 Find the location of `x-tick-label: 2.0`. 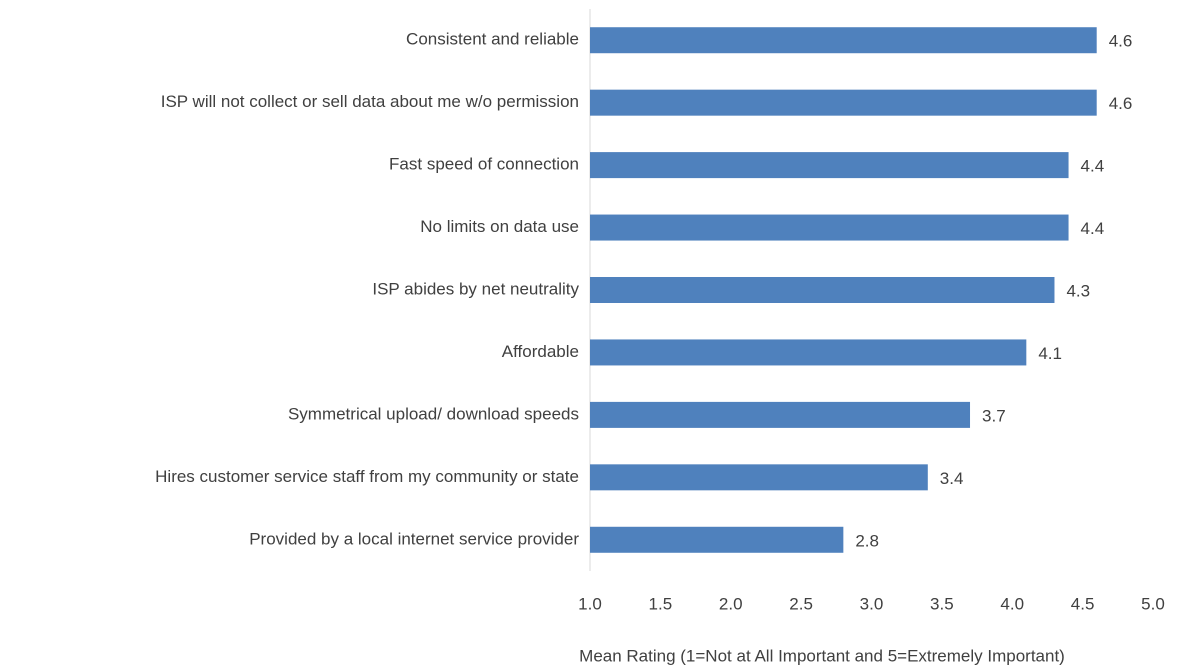

x-tick-label: 2.0 is located at coordinates (731, 603).